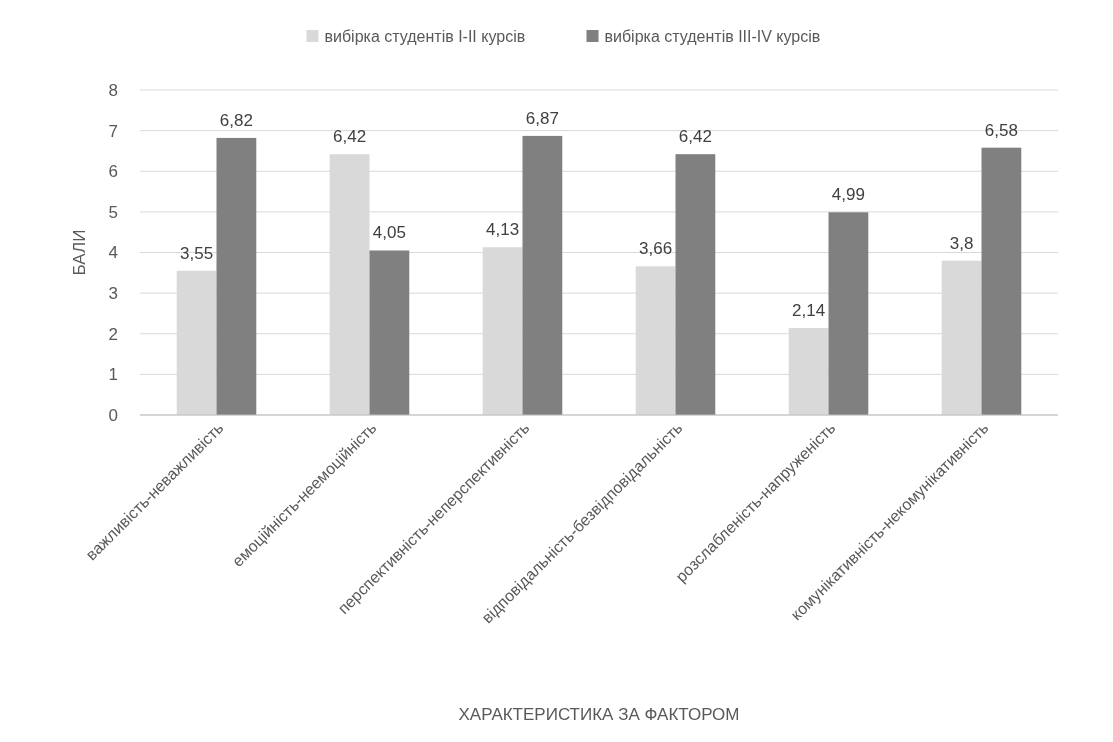 The height and width of the screenshot is (742, 1113). What do you see at coordinates (113, 212) in the screenshot?
I see `y-tick-label: 5` at bounding box center [113, 212].